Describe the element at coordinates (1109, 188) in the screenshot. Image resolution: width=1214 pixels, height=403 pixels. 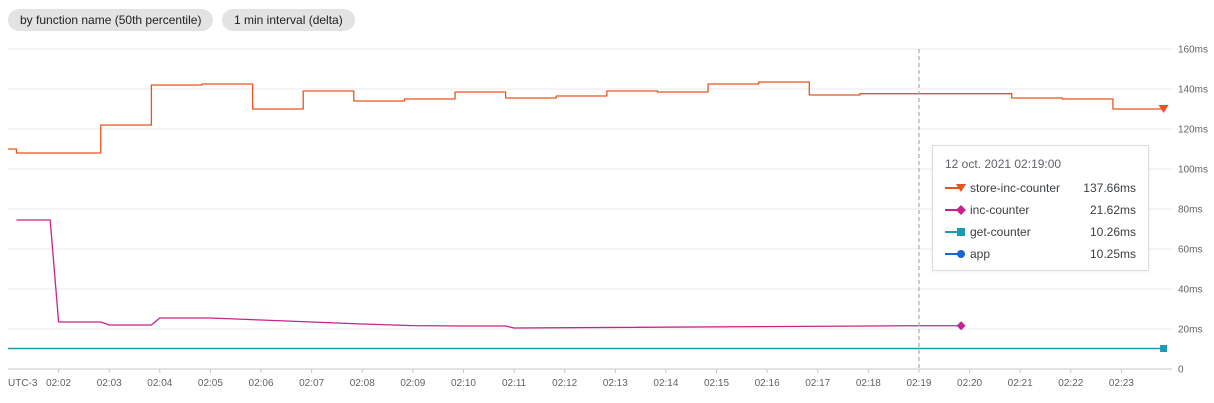
I see `series-value: 137.66ms` at that location.